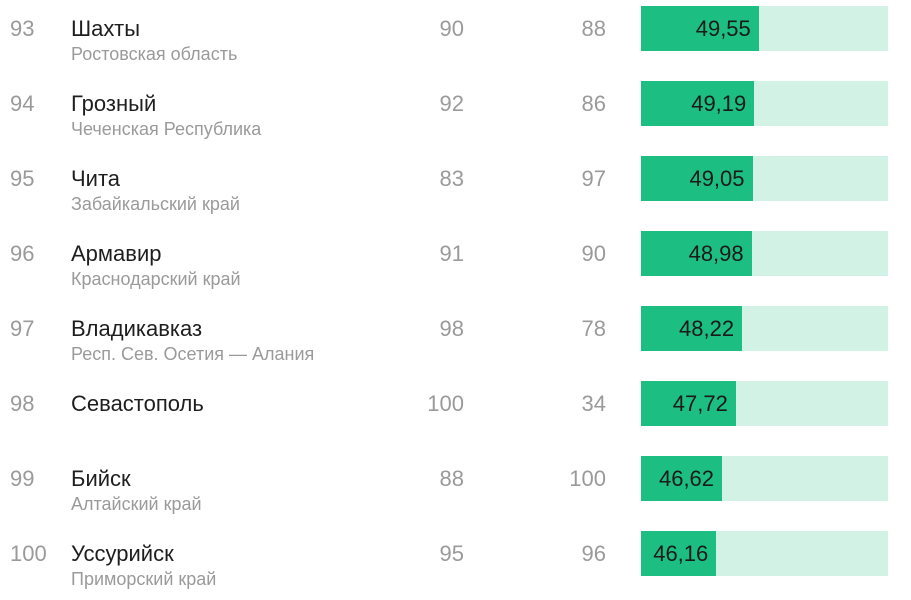  What do you see at coordinates (716, 253) in the screenshot?
I see `score-value: 48,98` at bounding box center [716, 253].